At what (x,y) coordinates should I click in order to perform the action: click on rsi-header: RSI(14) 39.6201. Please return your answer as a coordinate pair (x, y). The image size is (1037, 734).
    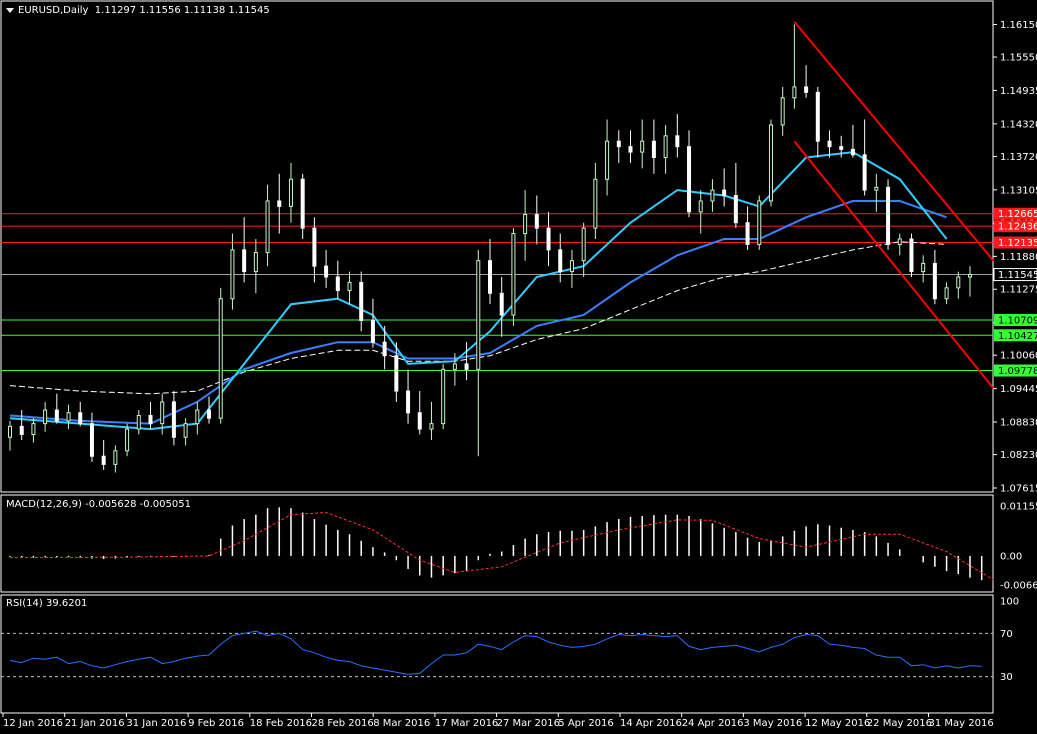
    Looking at the image, I should click on (47, 603).